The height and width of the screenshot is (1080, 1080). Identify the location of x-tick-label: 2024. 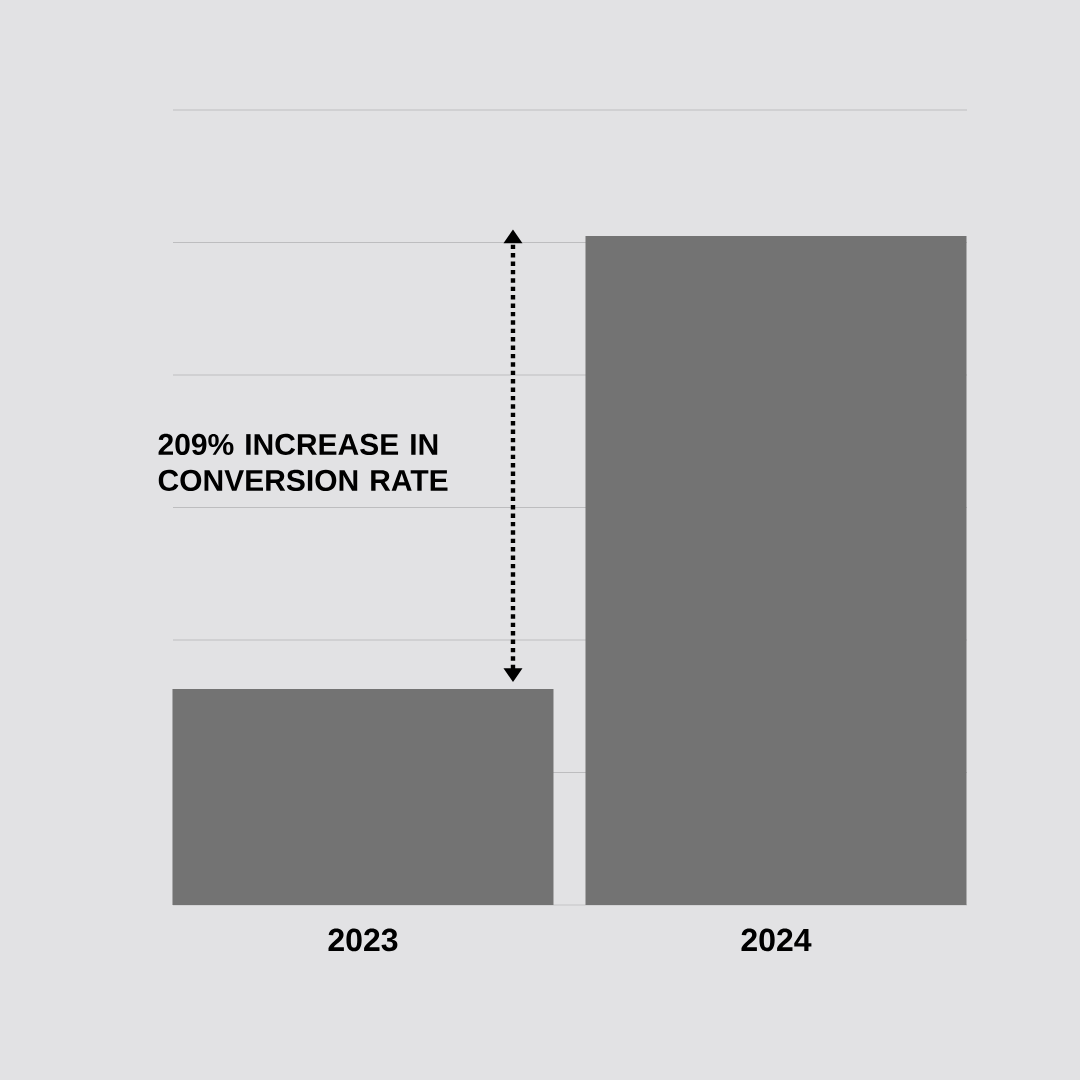
(776, 940).